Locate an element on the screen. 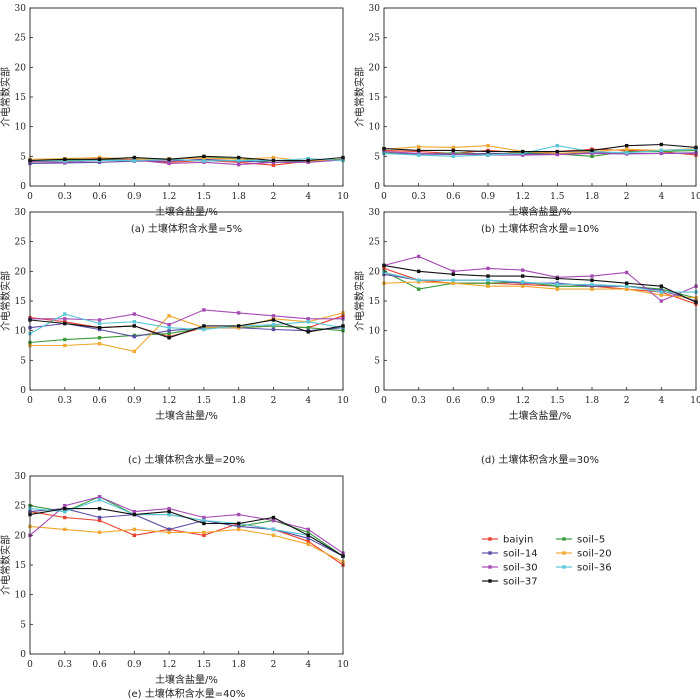 The width and height of the screenshot is (700, 700). data-point-soil–14-1.2 is located at coordinates (169, 529).